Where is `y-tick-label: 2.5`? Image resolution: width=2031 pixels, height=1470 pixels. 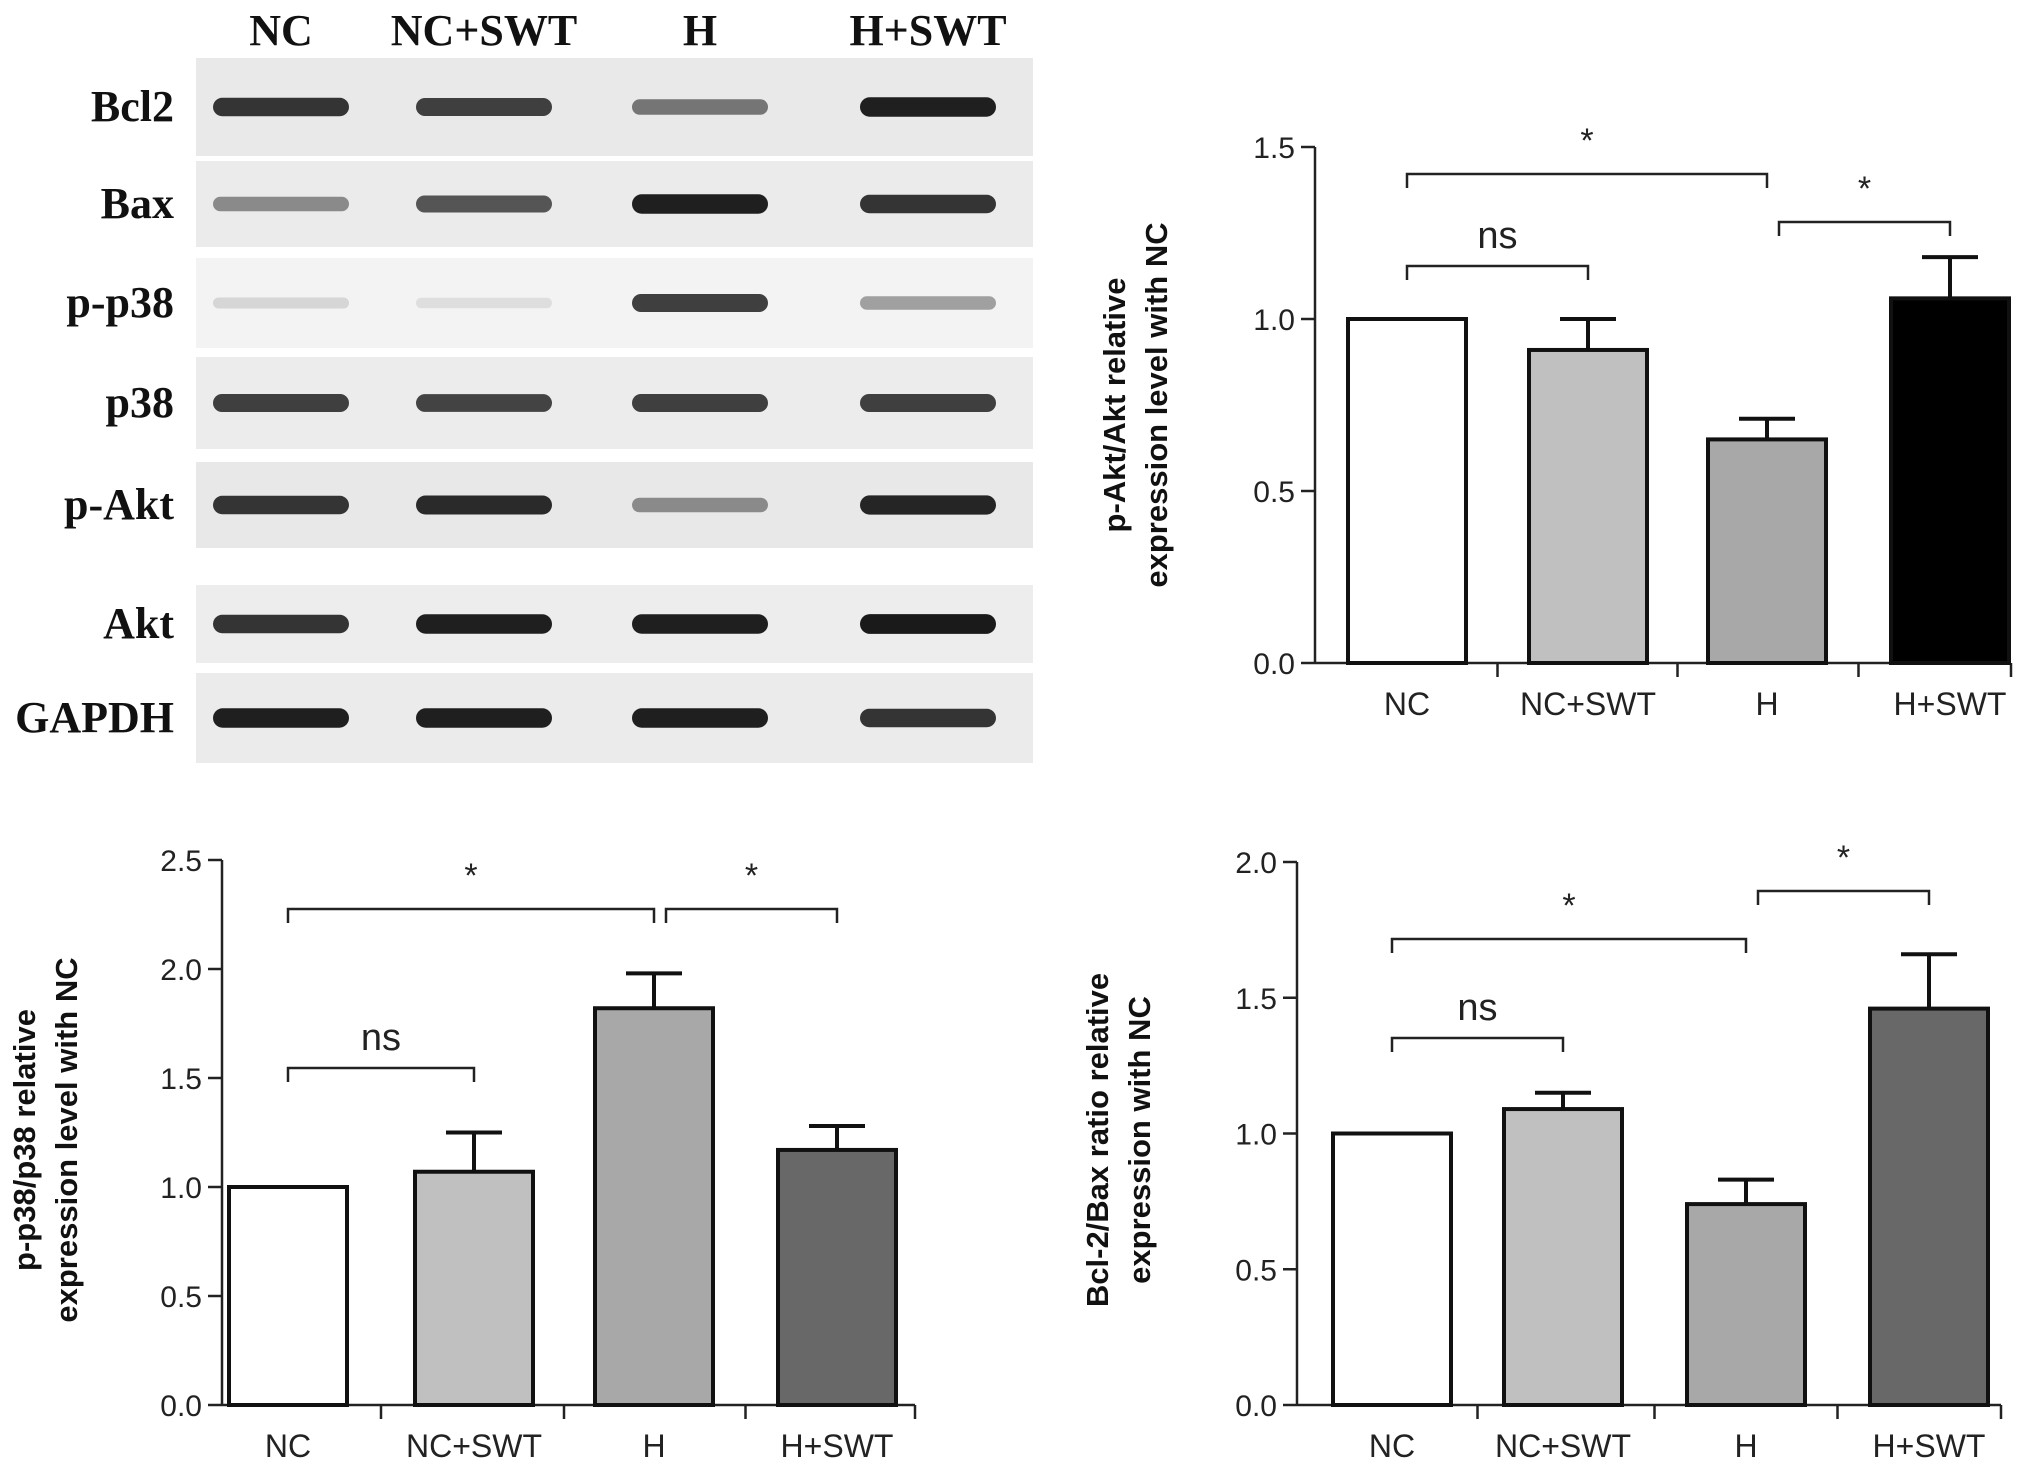
y-tick-label: 2.5 is located at coordinates (181, 861).